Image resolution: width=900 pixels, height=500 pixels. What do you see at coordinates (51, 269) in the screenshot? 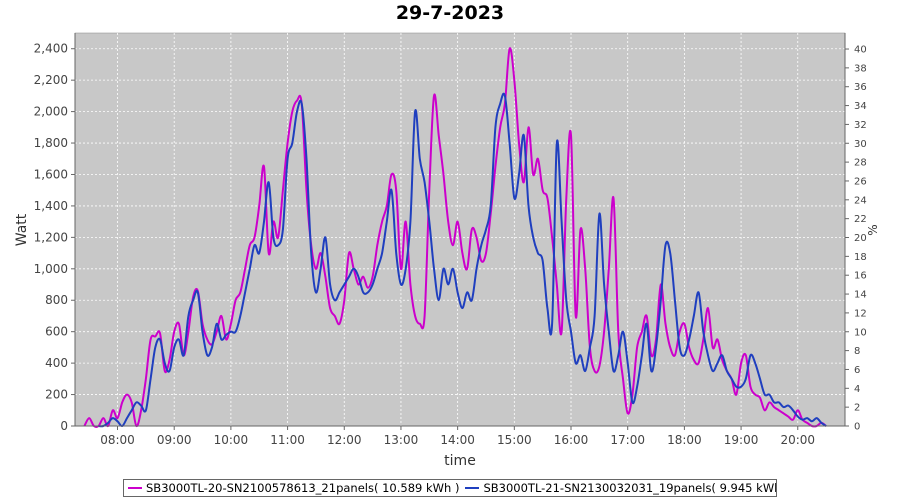
I see `y-tick-label: 1,000` at bounding box center [51, 269].